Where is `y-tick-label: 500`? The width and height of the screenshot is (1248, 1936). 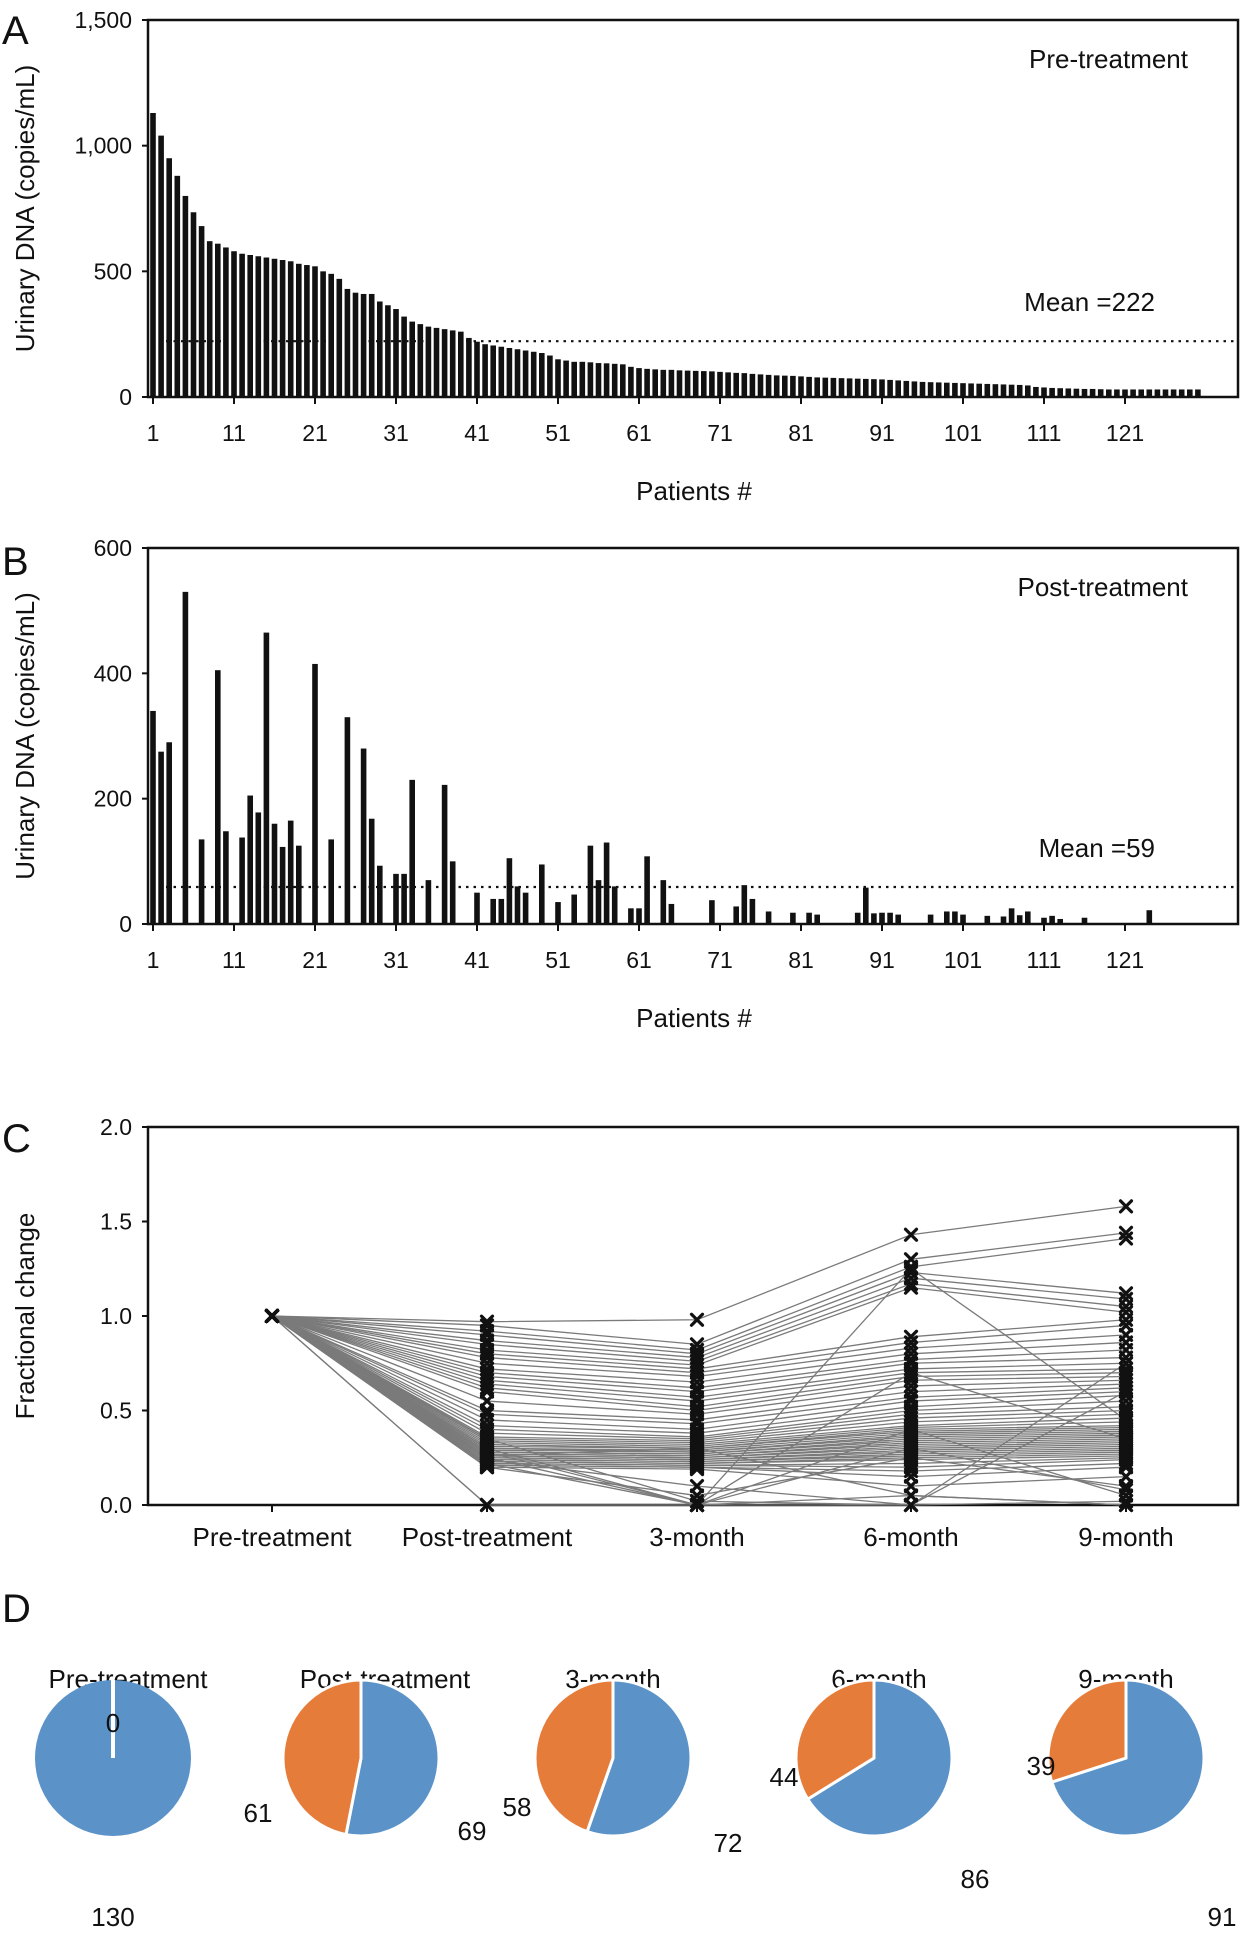 y-tick-label: 500 is located at coordinates (113, 271).